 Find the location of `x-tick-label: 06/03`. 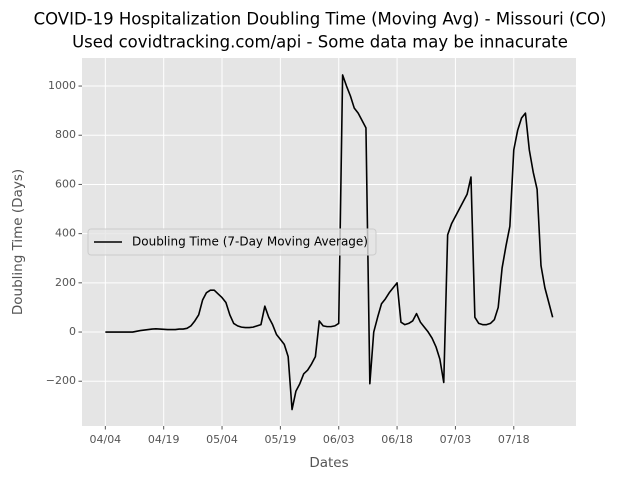

x-tick-label: 06/03 is located at coordinates (339, 439).